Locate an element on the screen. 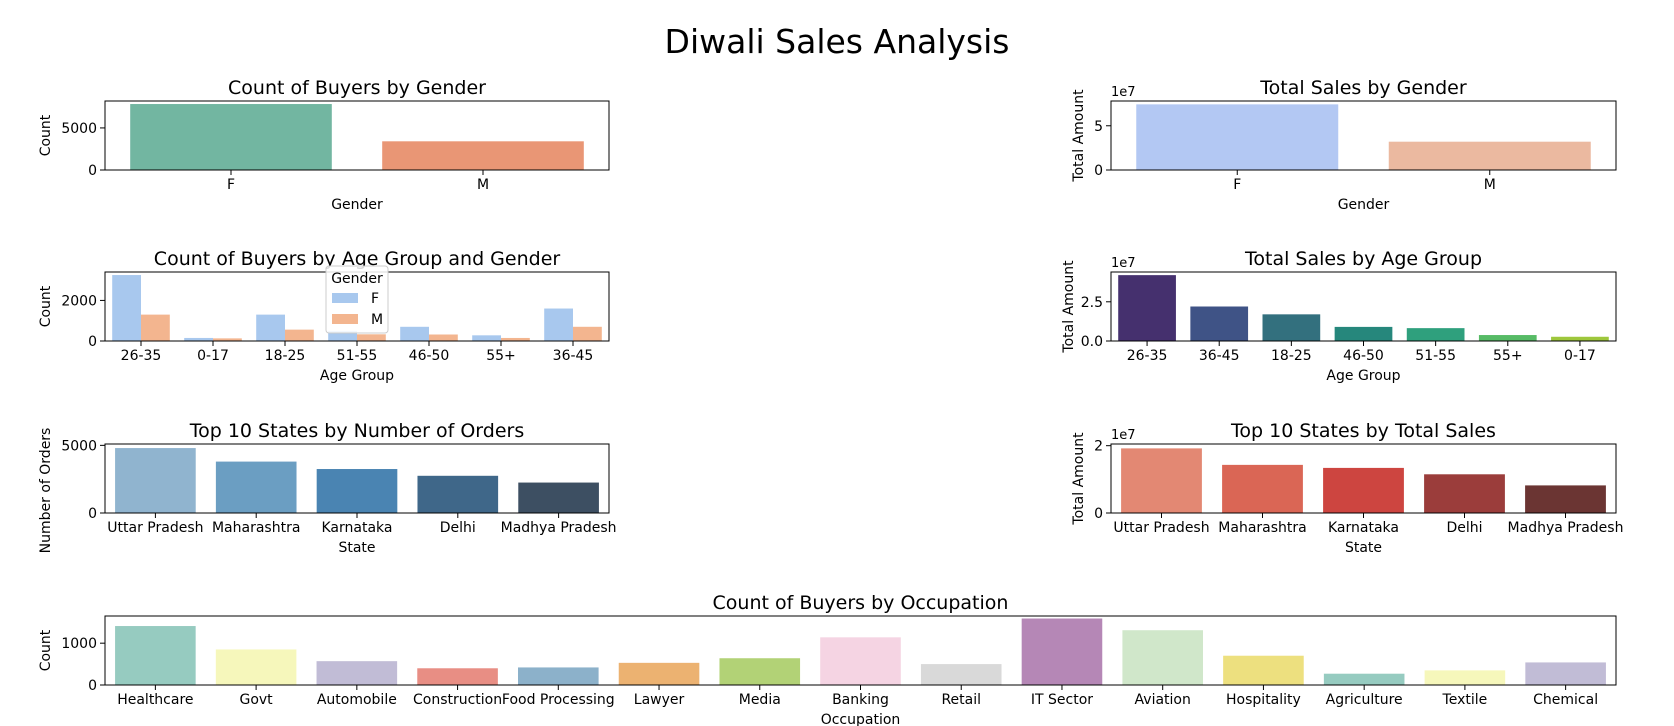 The image size is (1674, 726). state_sales-bar-Uttar Pradesh is located at coordinates (1161, 480).